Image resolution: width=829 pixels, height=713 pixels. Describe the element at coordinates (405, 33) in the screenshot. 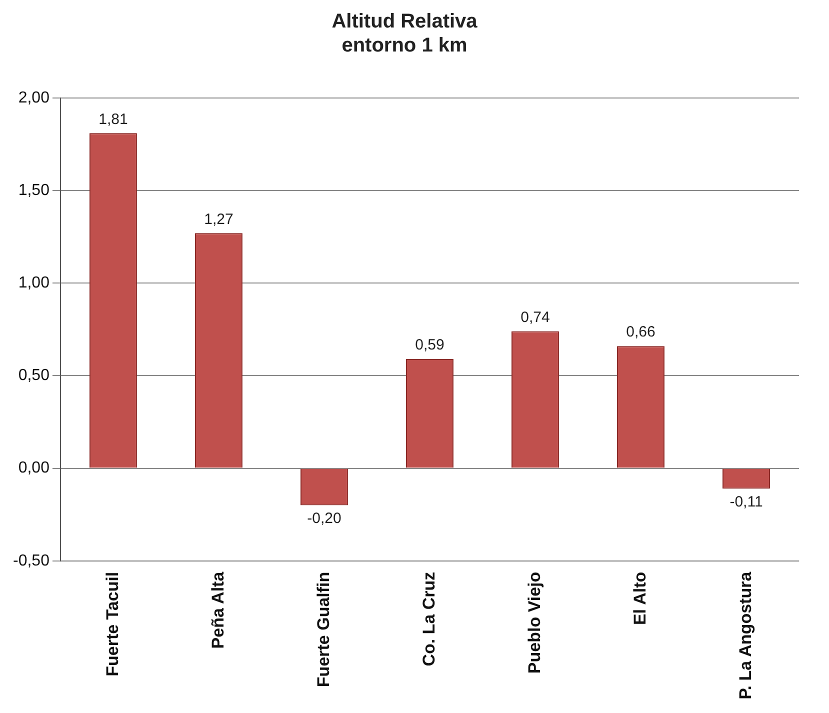

I see `chart-title: Altitud Relativa entorno 1 km` at that location.